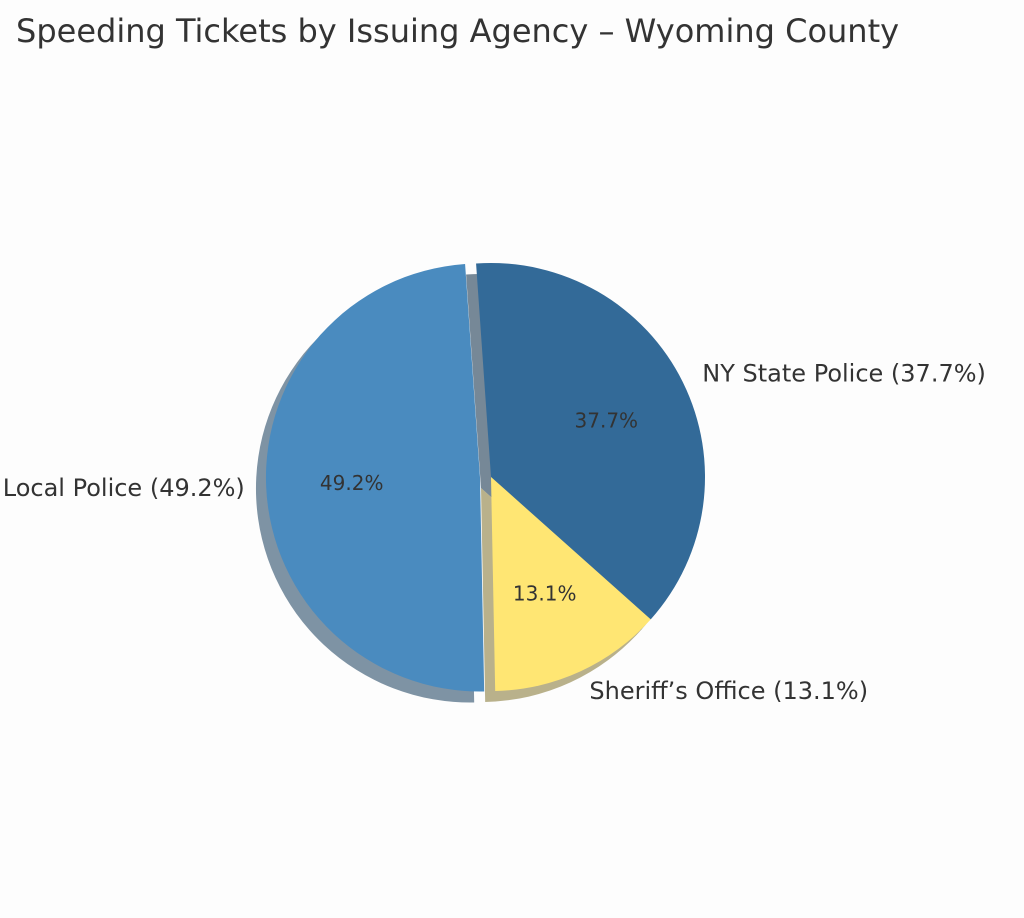 The width and height of the screenshot is (1024, 918). I want to click on pct-label-ny-state-police: 37.7%, so click(607, 420).